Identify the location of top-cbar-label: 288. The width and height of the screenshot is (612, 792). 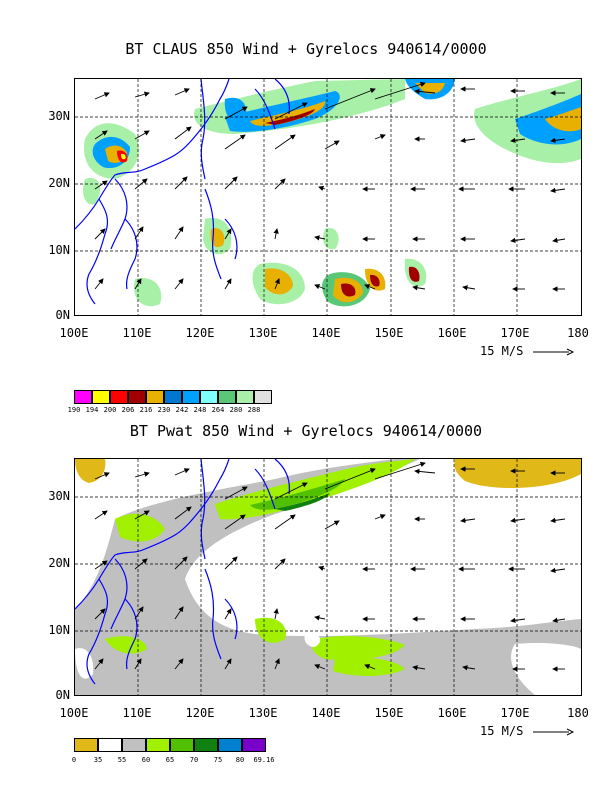
(254, 410).